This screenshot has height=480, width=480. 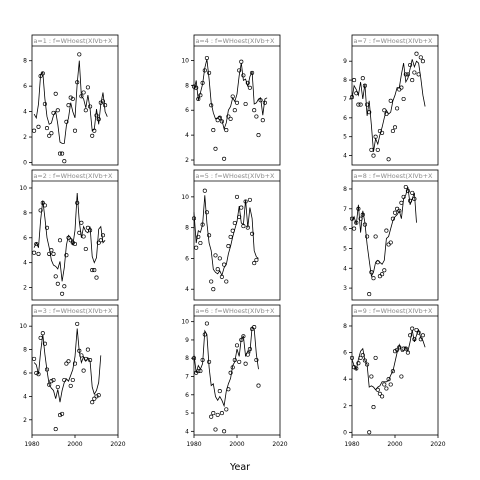 What do you see at coordinates (345, 61) in the screenshot?
I see `y-tick-label: 9` at bounding box center [345, 61].